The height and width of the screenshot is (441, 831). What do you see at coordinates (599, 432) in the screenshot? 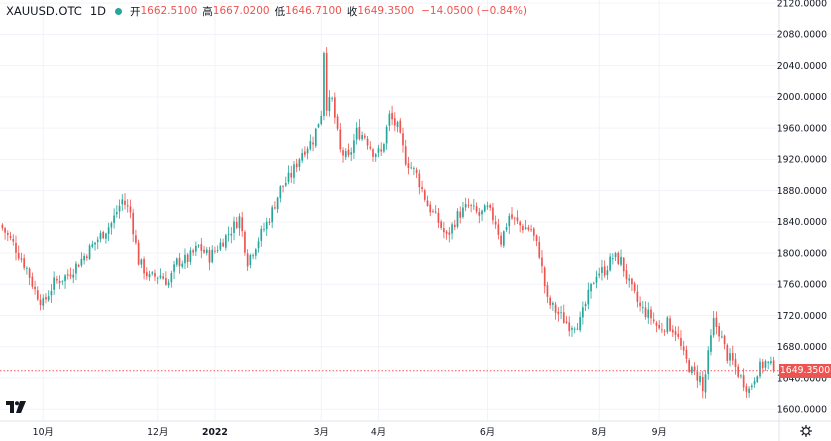
I see `time-axis-tick: 8月` at bounding box center [599, 432].